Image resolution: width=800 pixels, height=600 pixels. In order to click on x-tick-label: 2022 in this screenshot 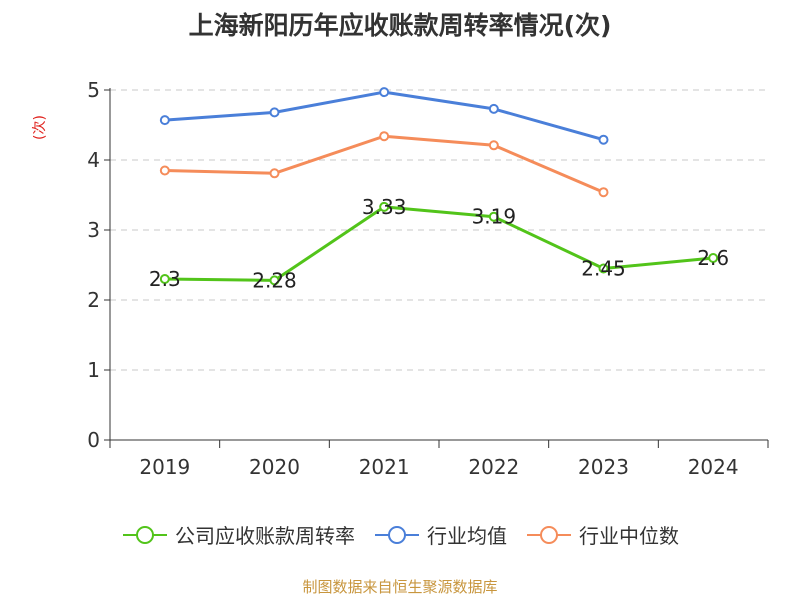, I will do `click(493, 467)`.